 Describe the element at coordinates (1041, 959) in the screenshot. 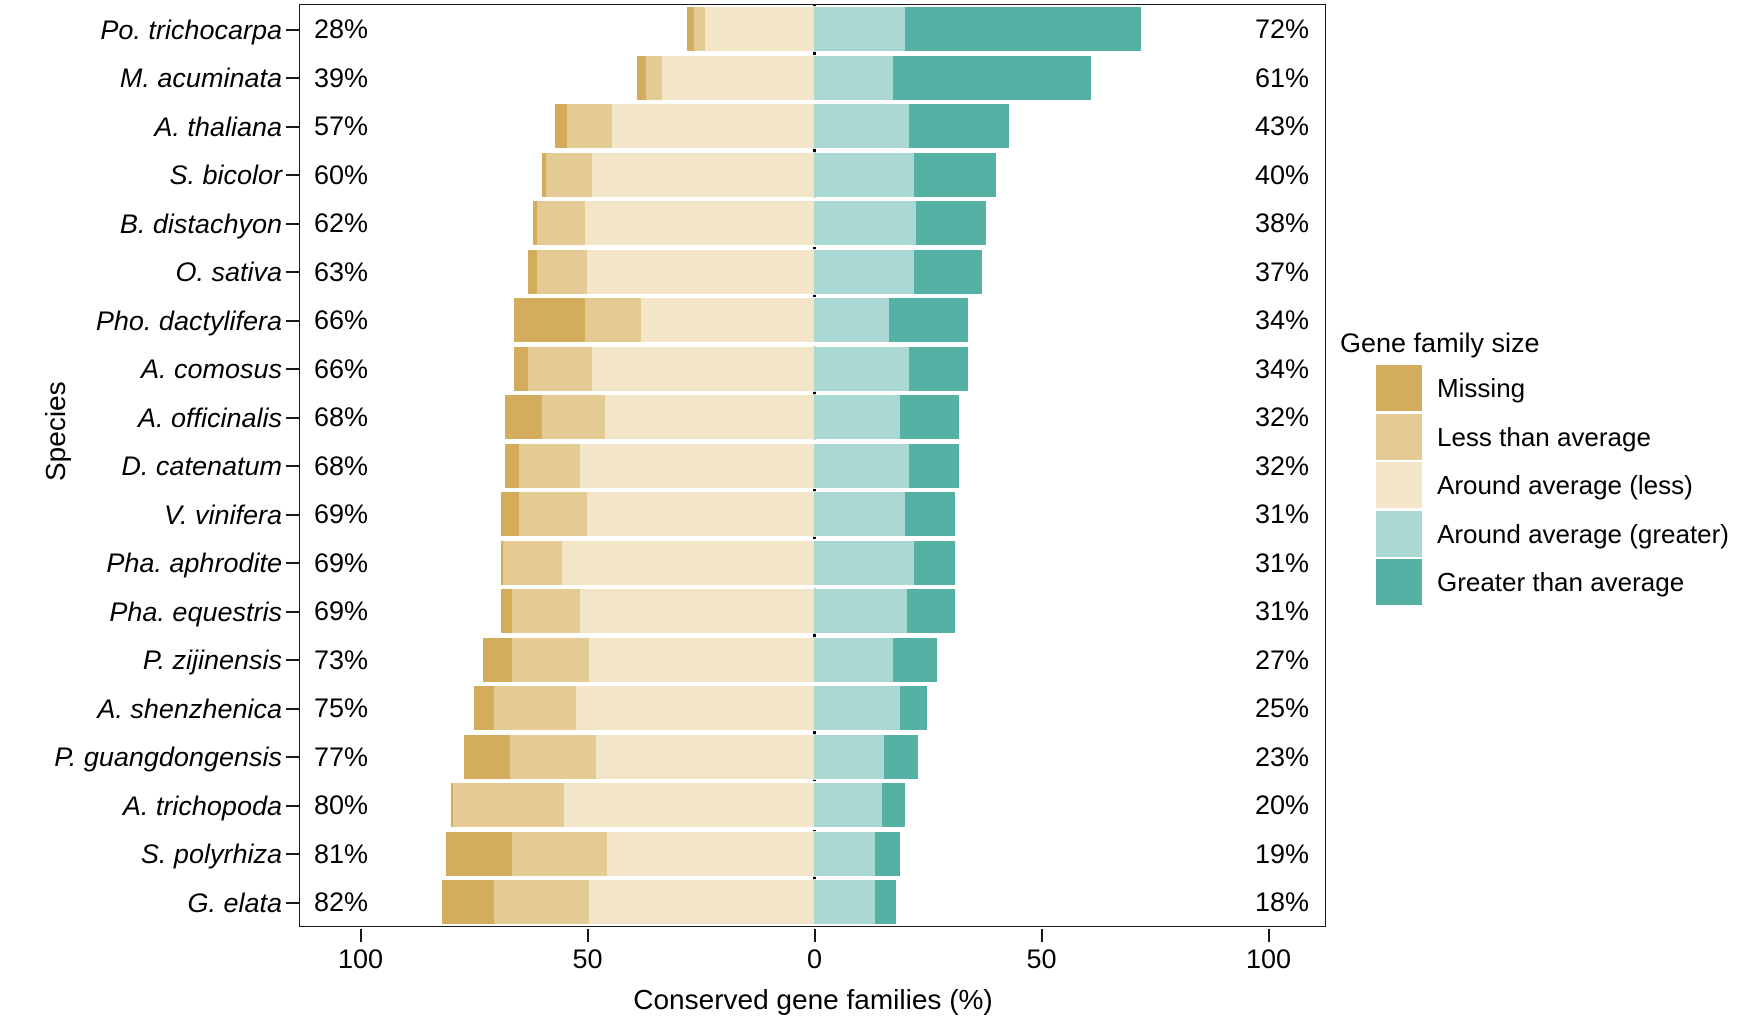

I see `x-tick-label: 50` at that location.